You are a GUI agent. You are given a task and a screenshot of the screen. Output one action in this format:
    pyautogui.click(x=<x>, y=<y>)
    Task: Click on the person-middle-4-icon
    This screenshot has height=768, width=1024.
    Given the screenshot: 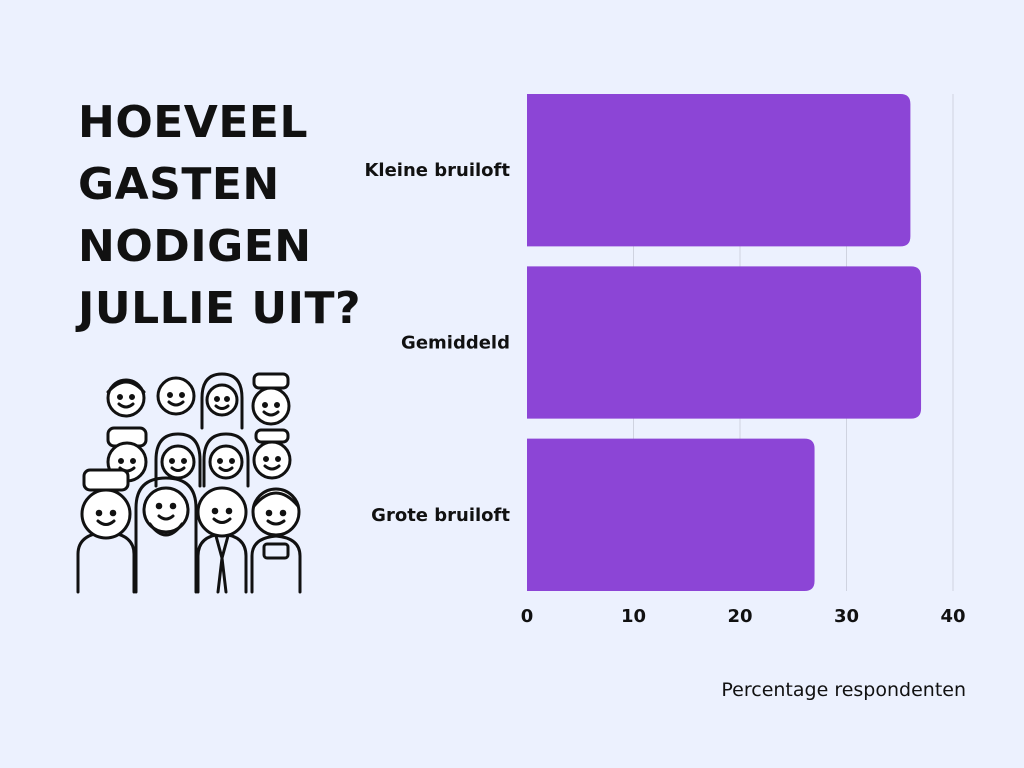 What is the action you would take?
    pyautogui.click(x=272, y=454)
    